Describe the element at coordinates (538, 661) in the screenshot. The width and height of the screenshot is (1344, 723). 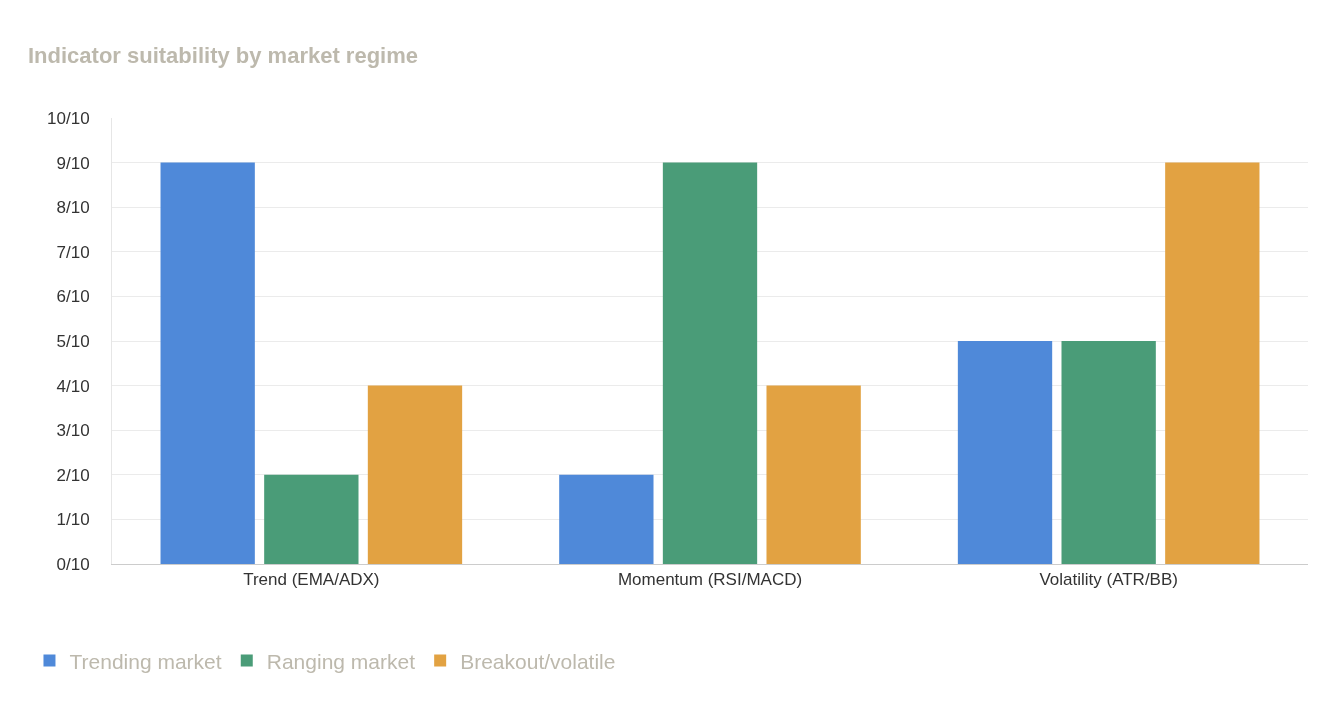
I see `legend-label: Breakout/volatile` at that location.